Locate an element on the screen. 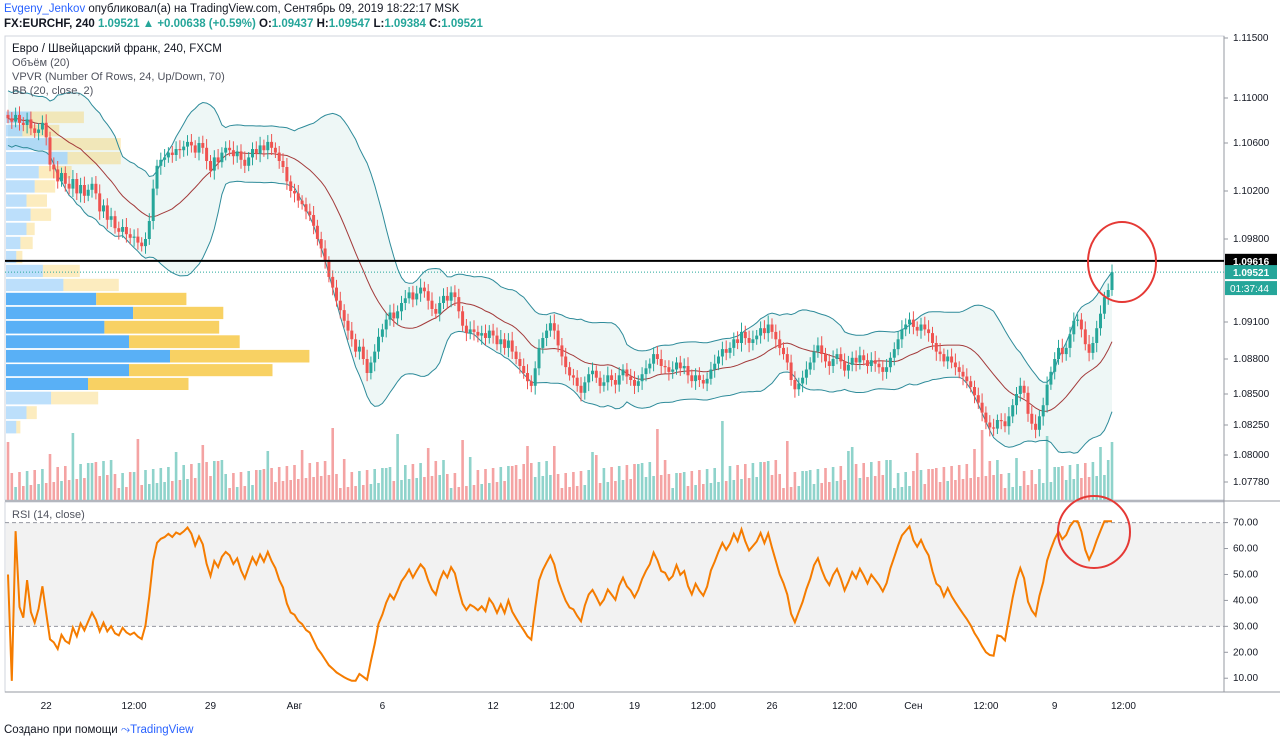  price-tick-label: 1.11500 is located at coordinates (1251, 38).